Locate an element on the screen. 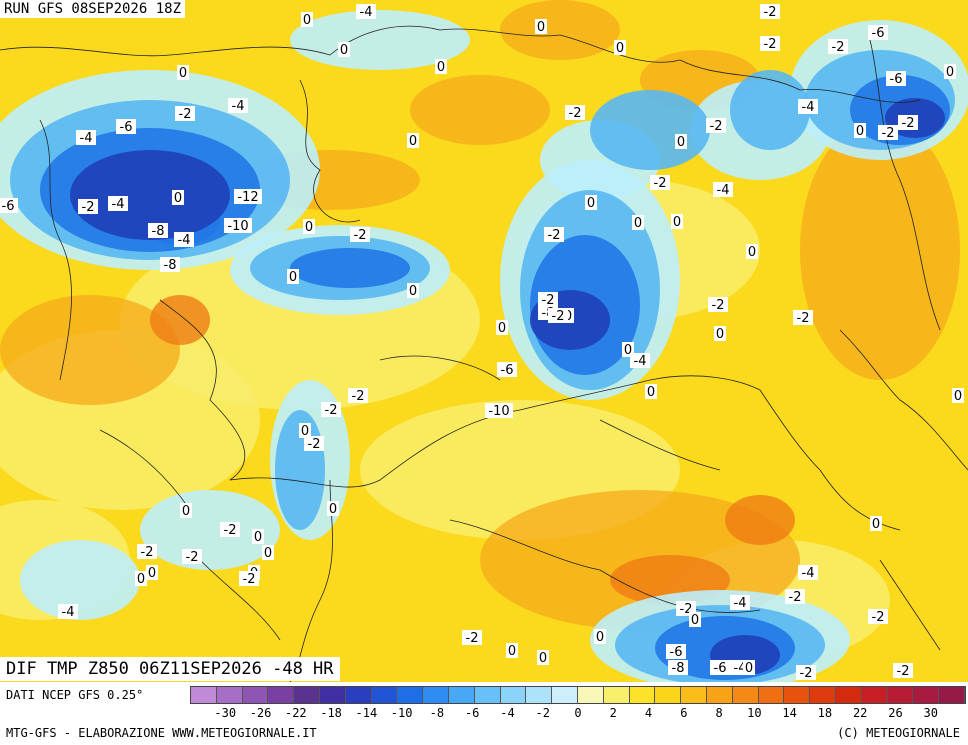  contour-label: -8 is located at coordinates (678, 668).